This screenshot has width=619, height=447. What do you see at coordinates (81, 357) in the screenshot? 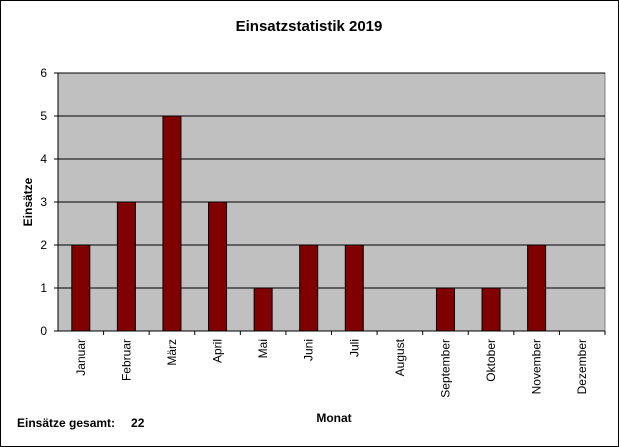
I see `x-tick-label: Januar` at bounding box center [81, 357].